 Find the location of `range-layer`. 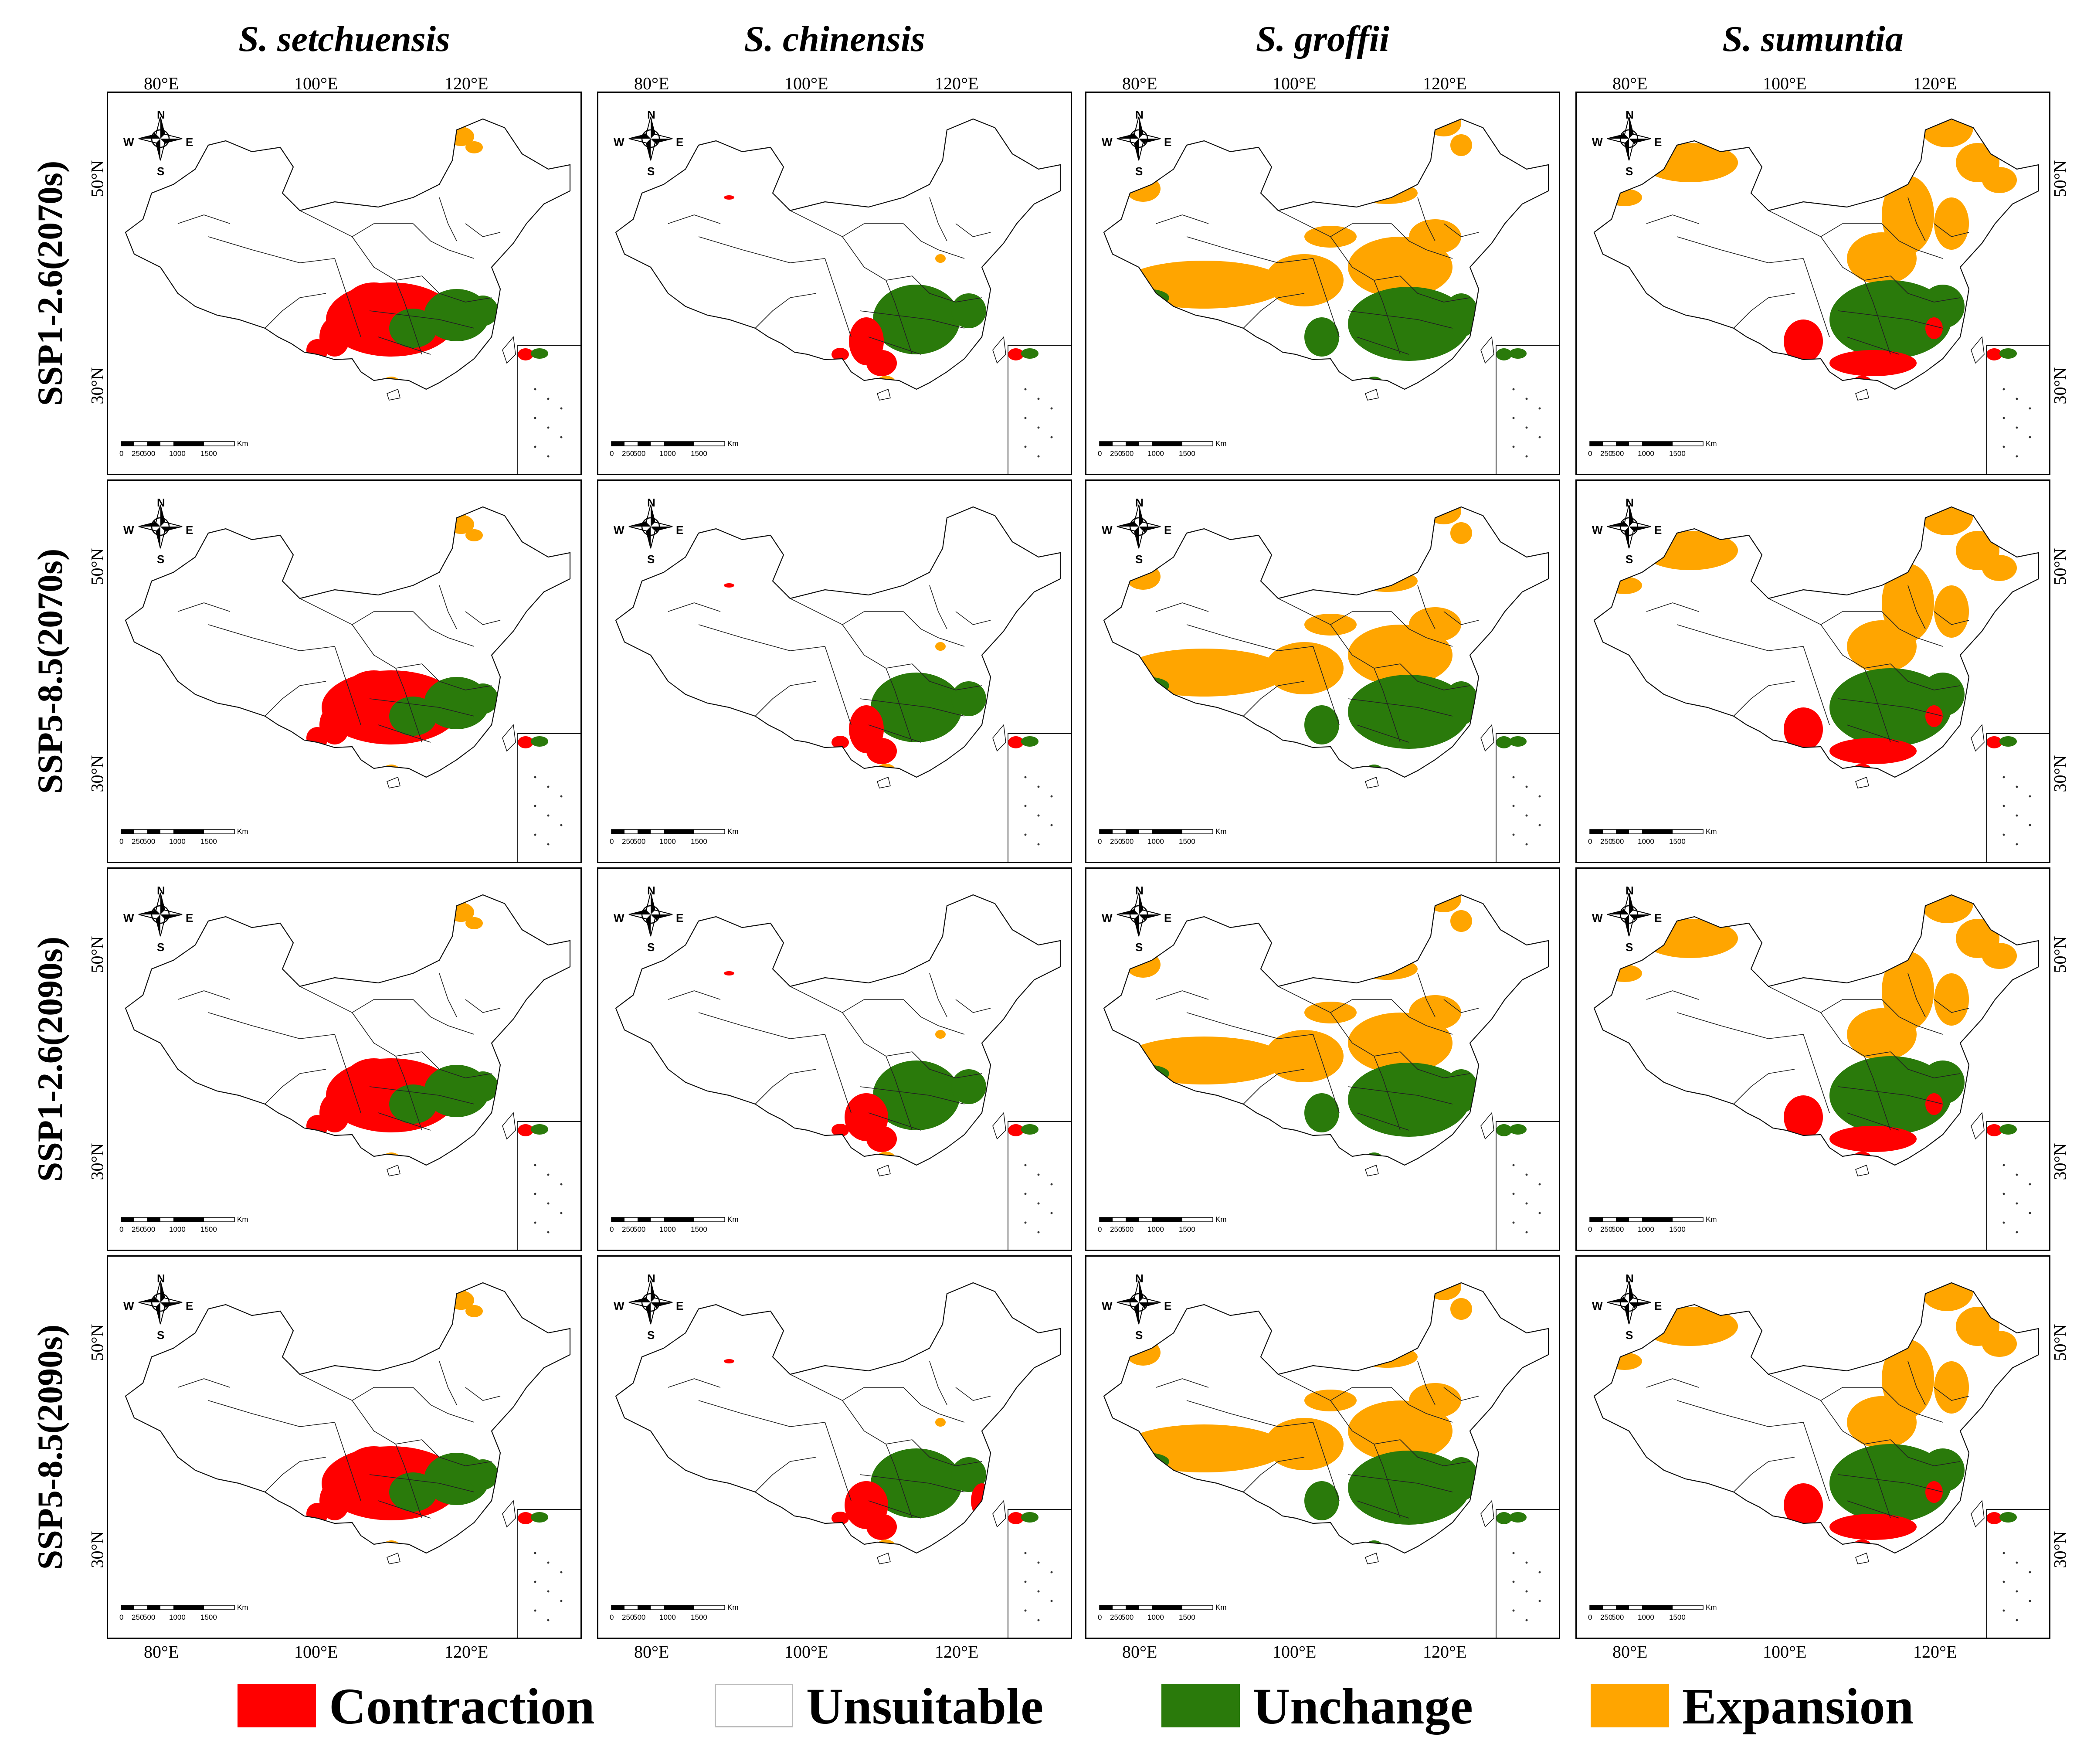

range-layer is located at coordinates (427, 1030).